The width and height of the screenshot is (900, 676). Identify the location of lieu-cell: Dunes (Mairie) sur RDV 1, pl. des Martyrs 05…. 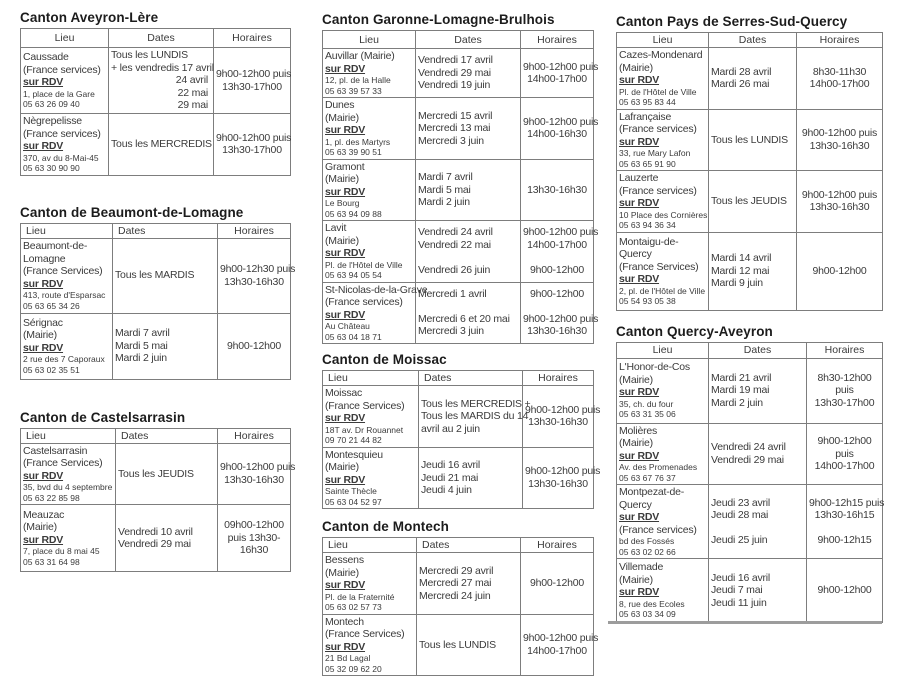
(369, 128).